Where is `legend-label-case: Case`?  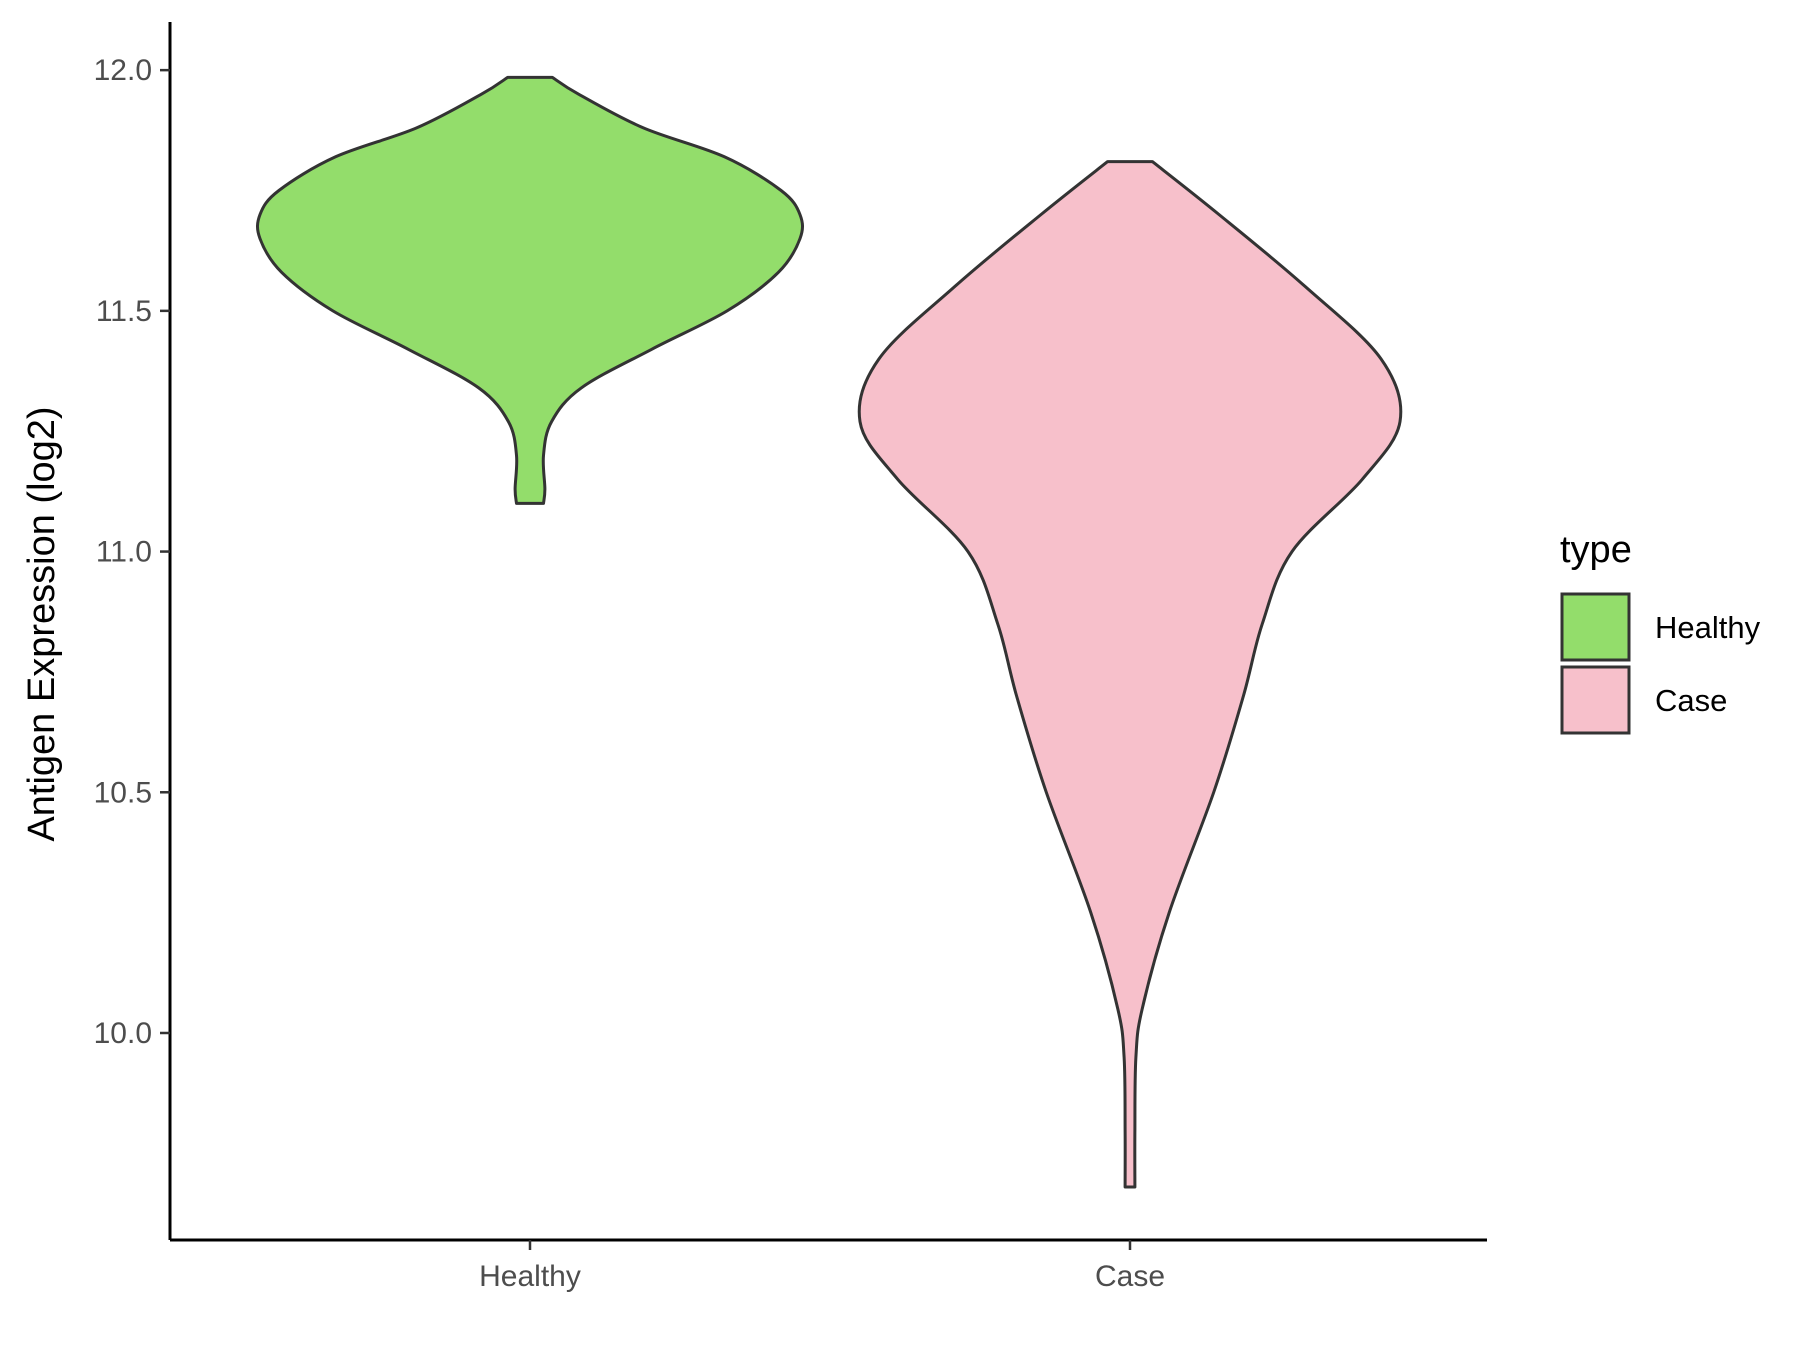
legend-label-case: Case is located at coordinates (1691, 700).